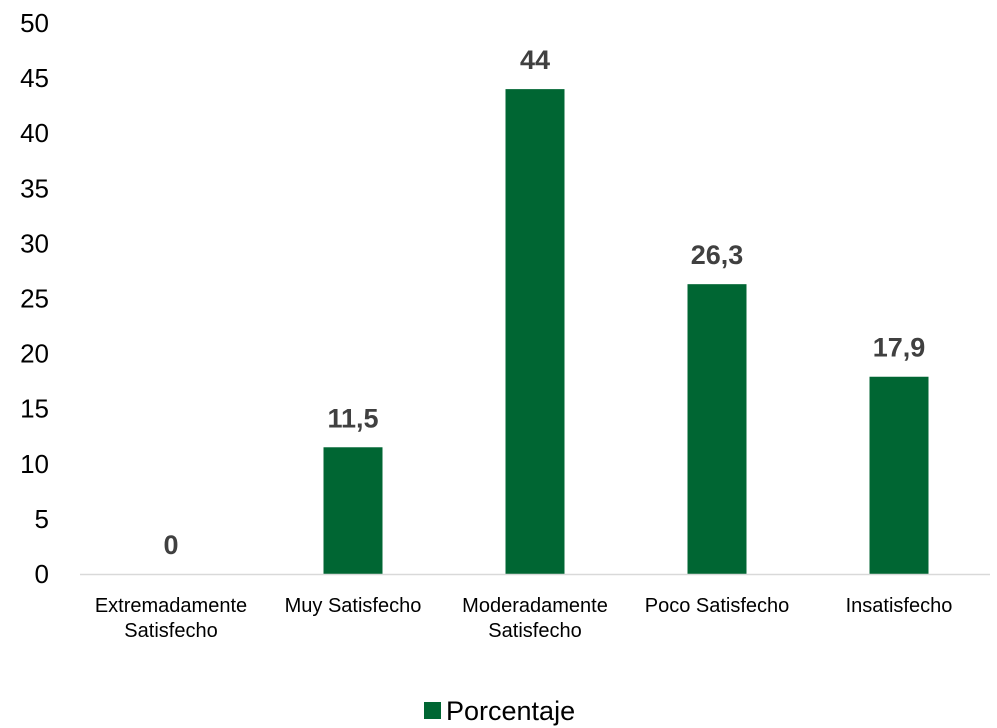 Image resolution: width=997 pixels, height=728 pixels. What do you see at coordinates (535, 60) in the screenshot?
I see `data-label: 44` at bounding box center [535, 60].